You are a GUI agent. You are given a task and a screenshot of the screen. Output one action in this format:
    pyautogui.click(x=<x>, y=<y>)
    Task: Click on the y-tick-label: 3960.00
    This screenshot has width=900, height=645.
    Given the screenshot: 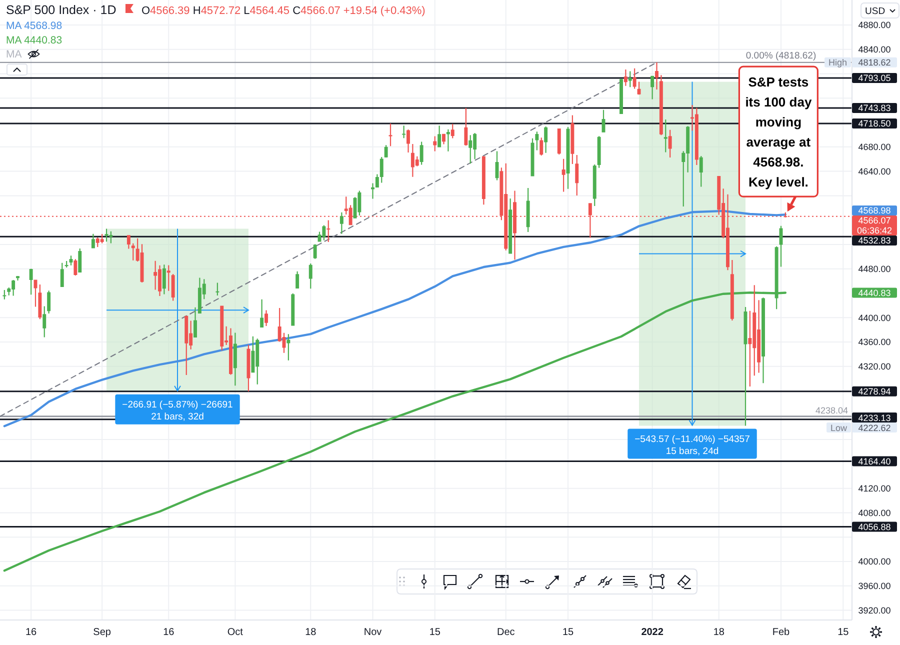 What is the action you would take?
    pyautogui.click(x=874, y=586)
    